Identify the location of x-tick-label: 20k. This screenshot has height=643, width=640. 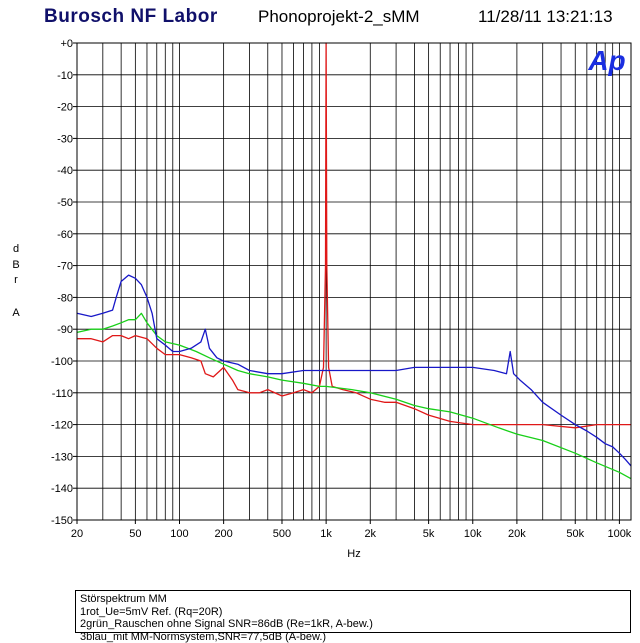
(517, 534).